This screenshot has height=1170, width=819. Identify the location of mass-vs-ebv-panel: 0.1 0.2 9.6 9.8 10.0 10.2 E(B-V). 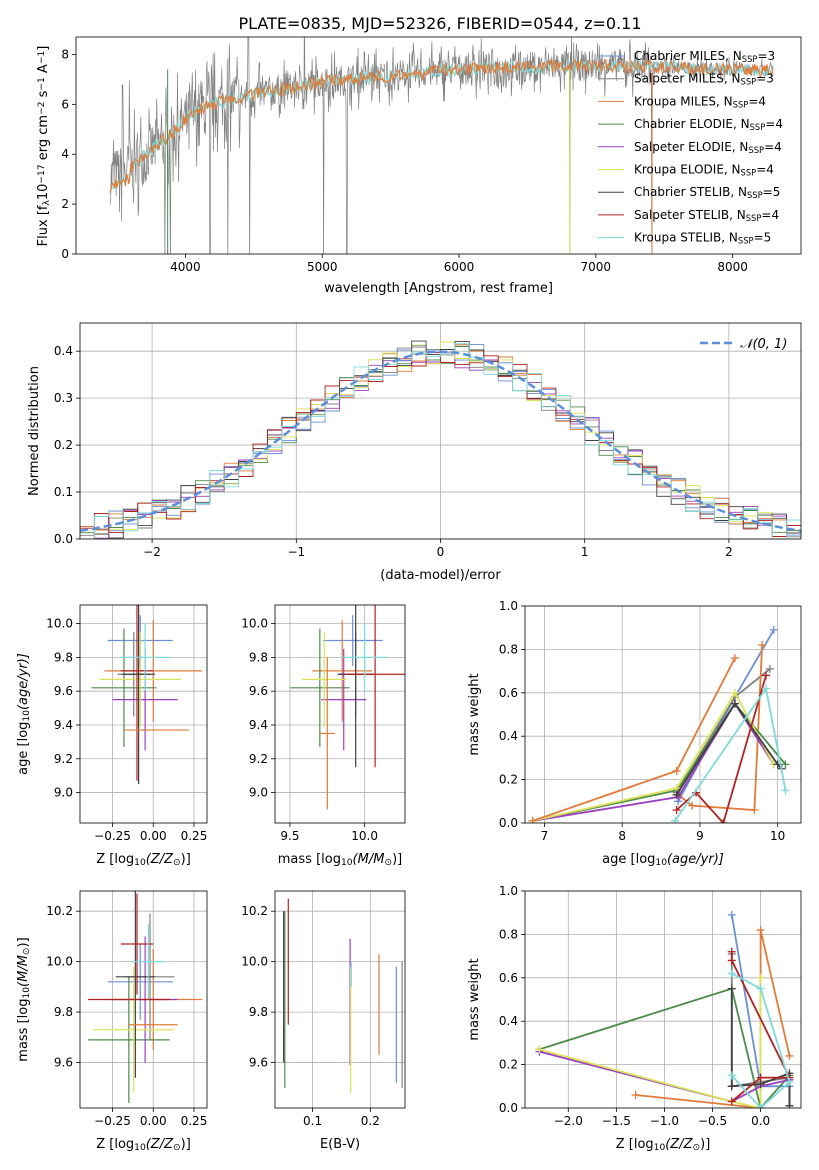
(323, 1021).